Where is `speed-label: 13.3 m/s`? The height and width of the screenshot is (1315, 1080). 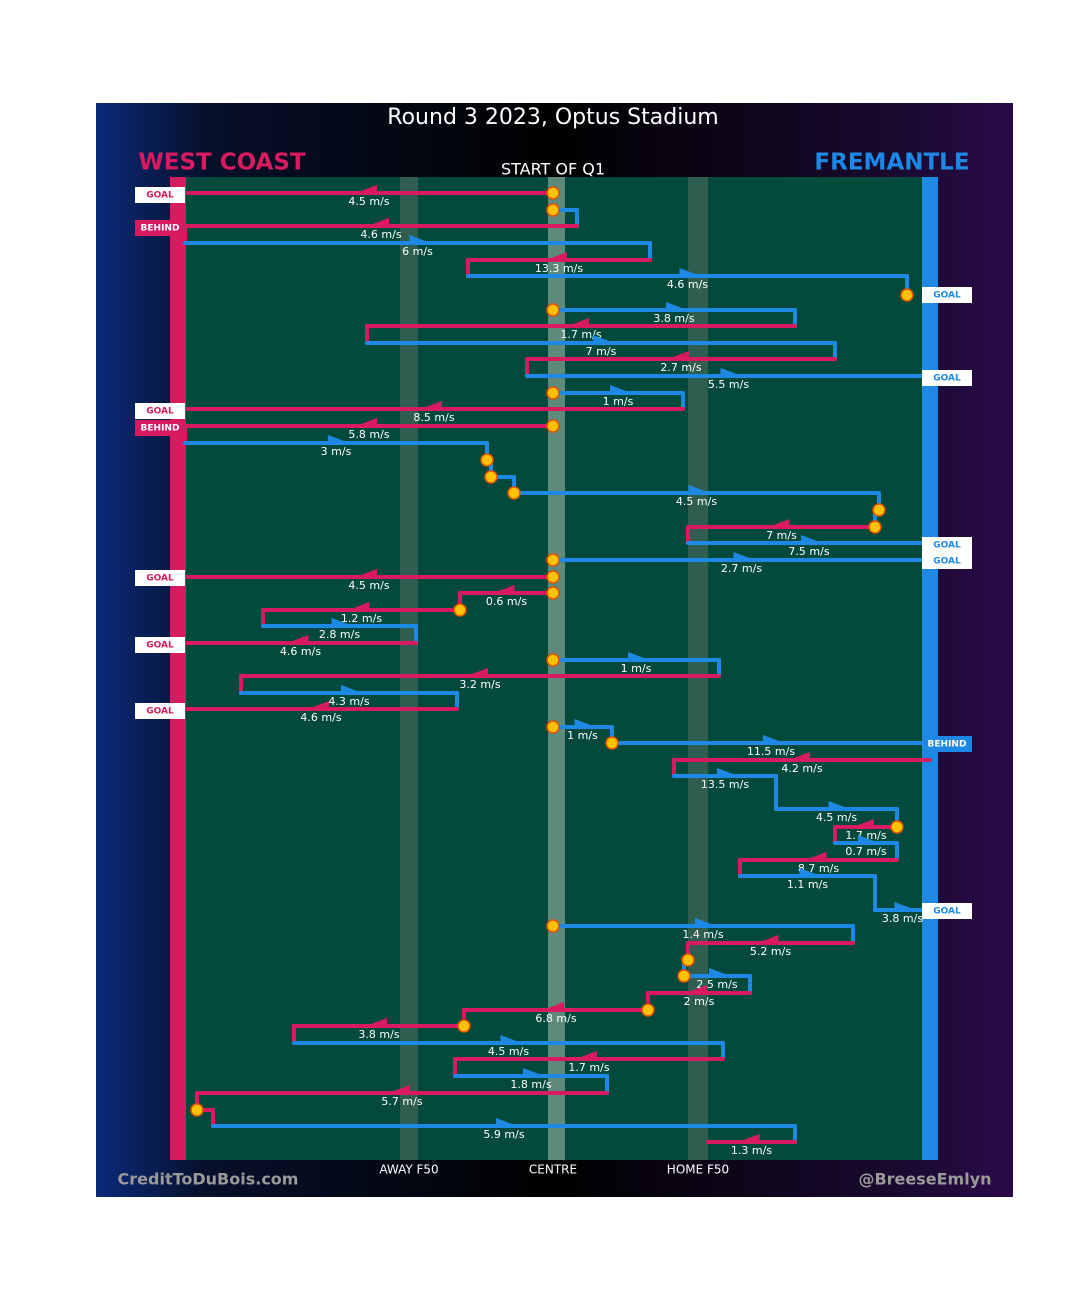 speed-label: 13.3 m/s is located at coordinates (559, 268).